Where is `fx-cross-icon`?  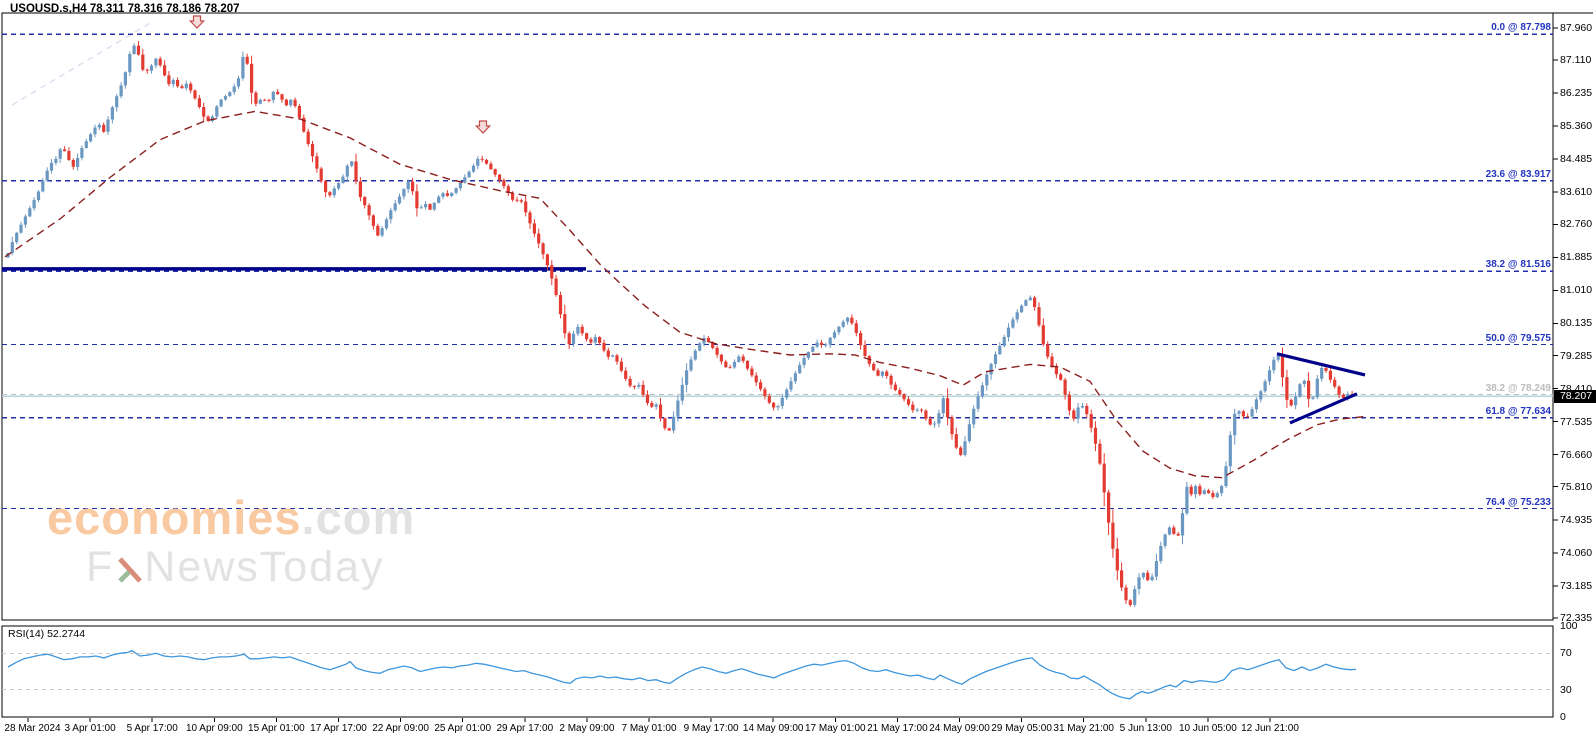
fx-cross-icon is located at coordinates (130, 569).